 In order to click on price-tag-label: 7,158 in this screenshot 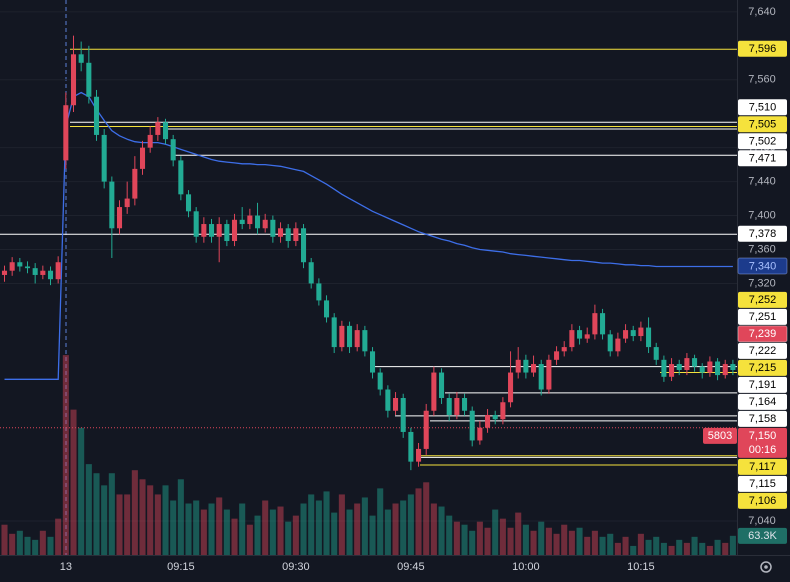, I will do `click(763, 419)`.